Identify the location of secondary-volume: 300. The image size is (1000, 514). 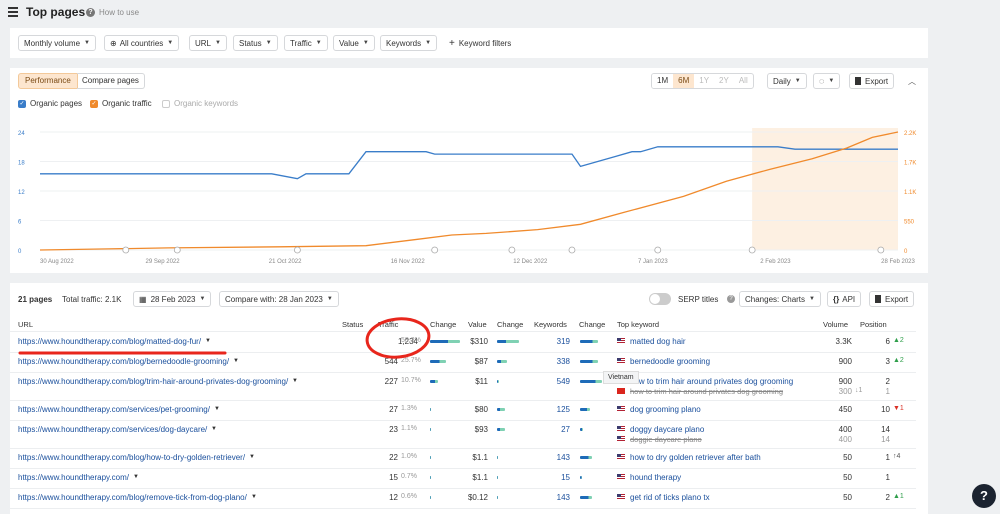
(845, 391).